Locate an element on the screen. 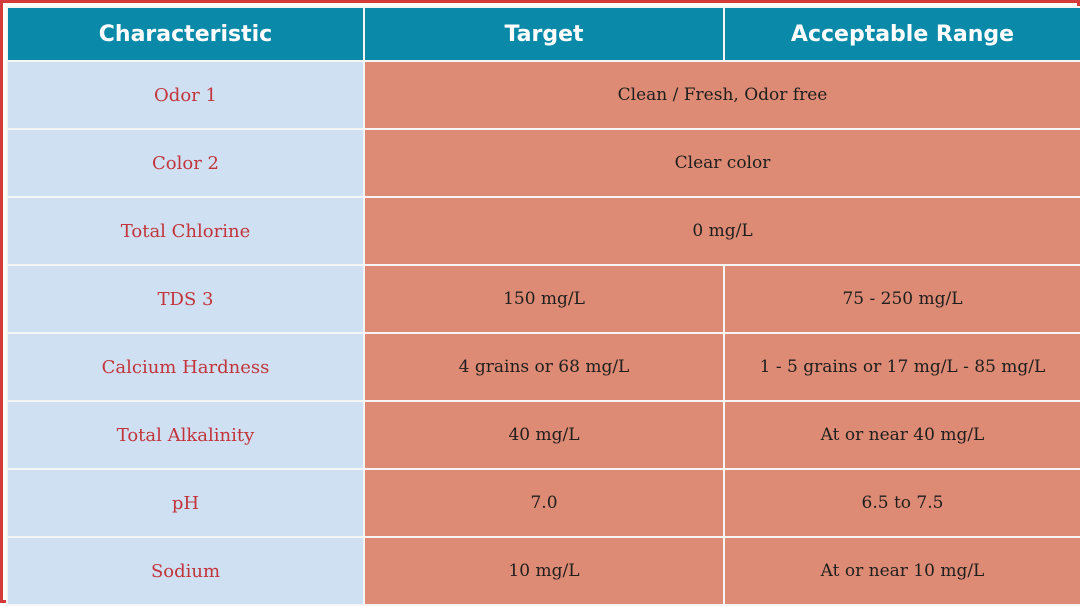 This screenshot has width=1080, height=606. range-cell: At or near 10 mg/L is located at coordinates (901, 571).